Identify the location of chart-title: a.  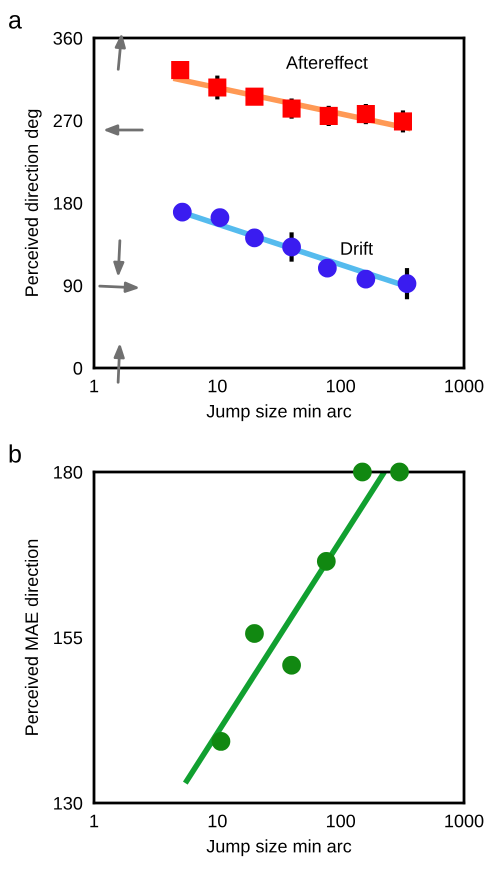
(15, 22).